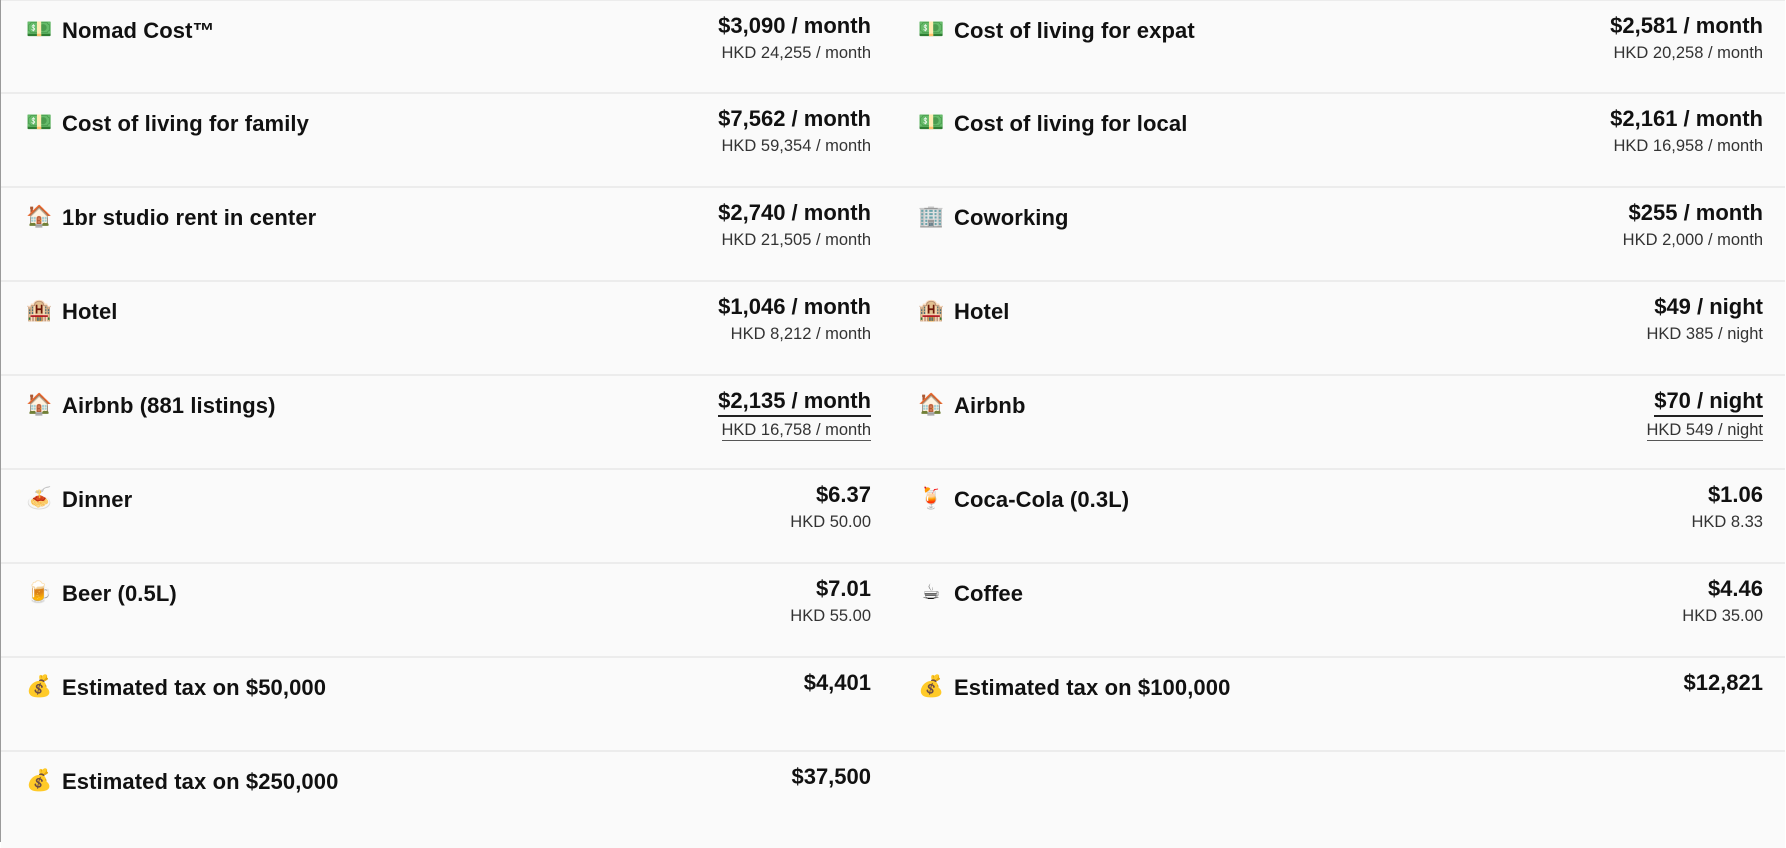 The width and height of the screenshot is (1786, 848). Describe the element at coordinates (1339, 516) in the screenshot. I see `cost-item-coca-cola: 🍹 Coca-Cola (0.3L) $1.06 HKD 8.33` at that location.